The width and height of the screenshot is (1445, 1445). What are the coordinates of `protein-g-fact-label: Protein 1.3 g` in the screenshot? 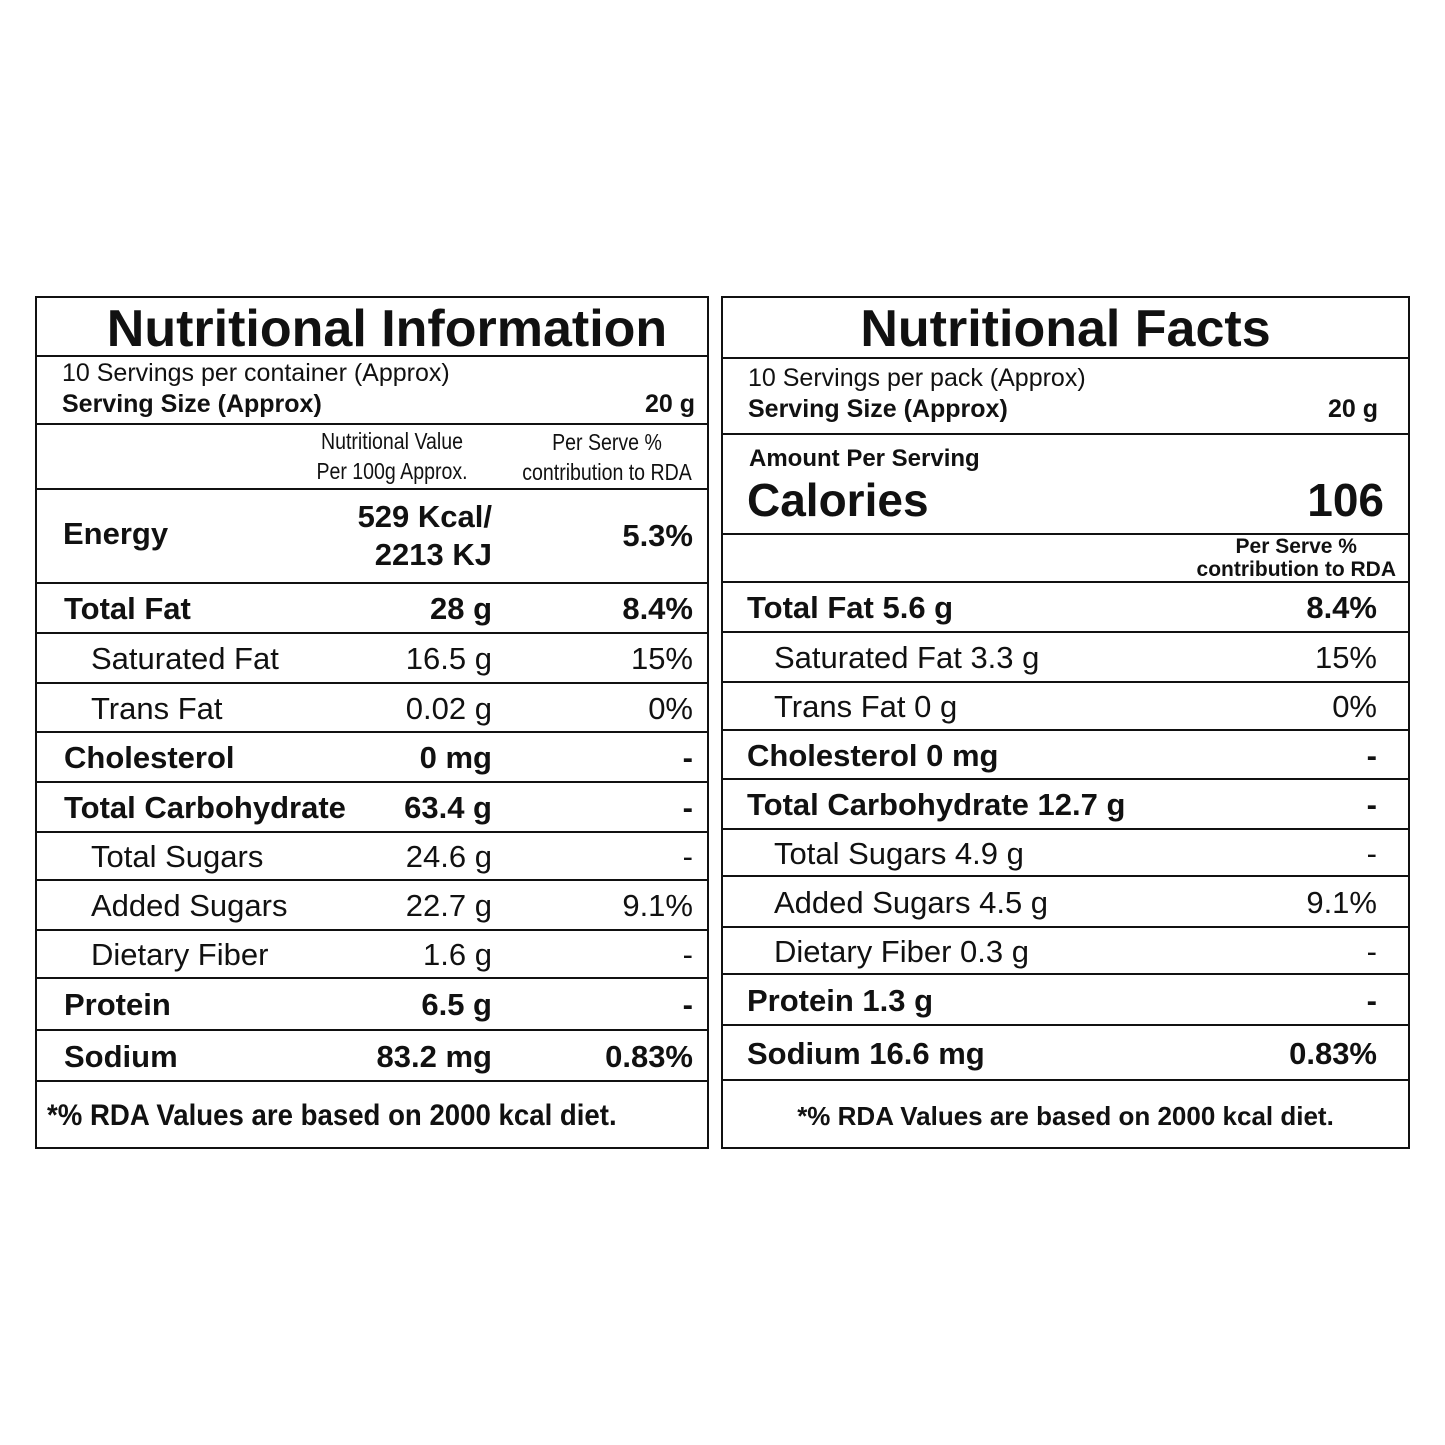 It's located at (840, 1000).